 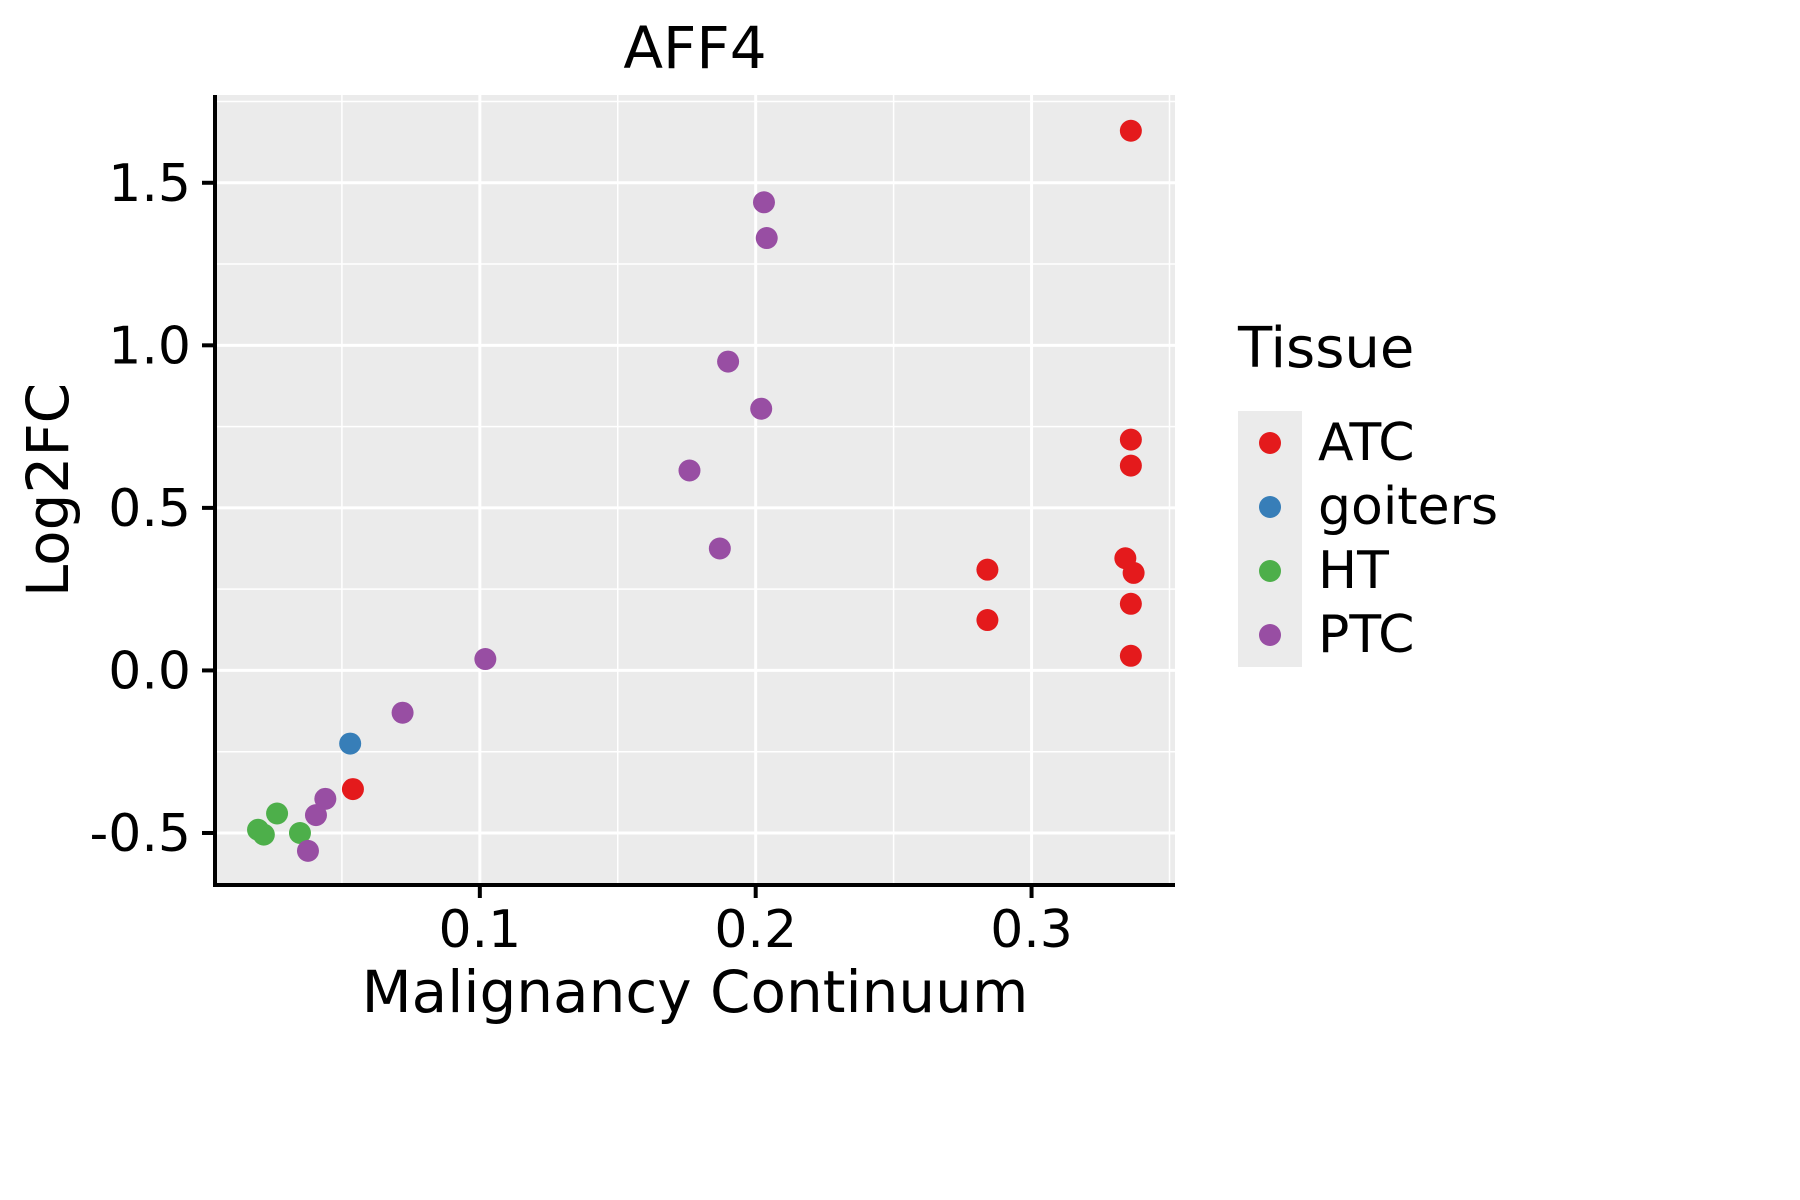 I want to click on legend-item-ht: HT, so click(x=1368, y=571).